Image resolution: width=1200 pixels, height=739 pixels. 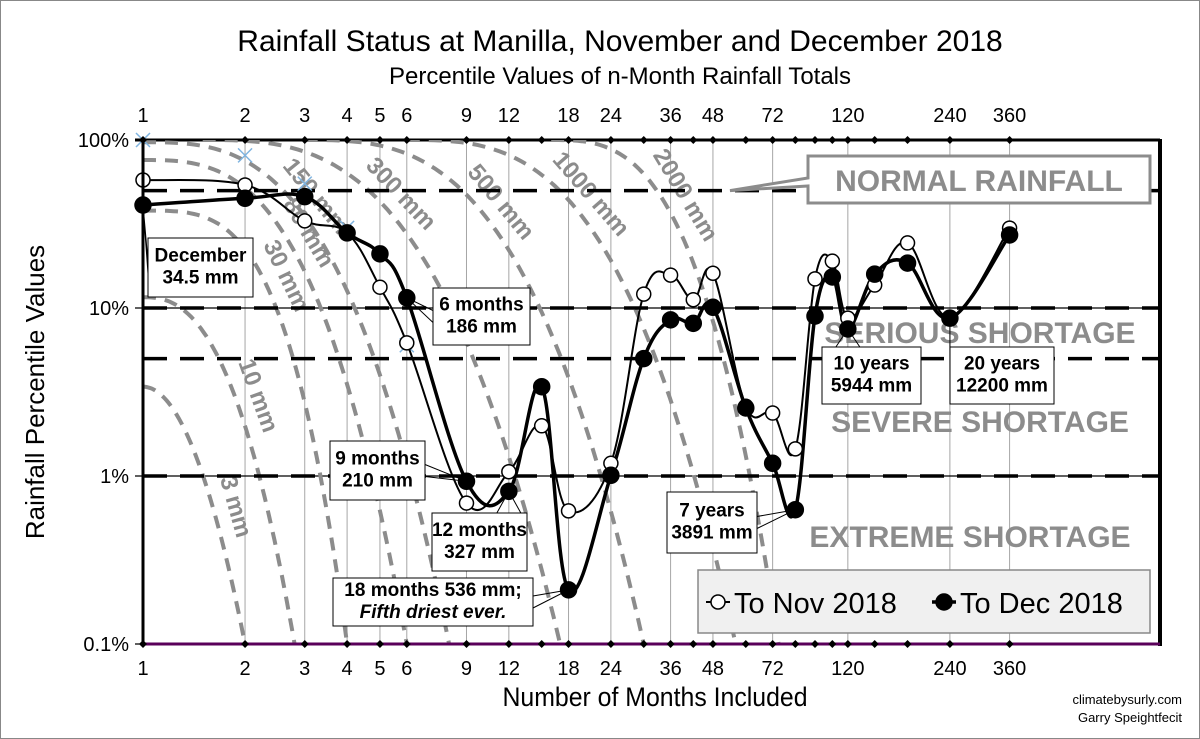 What do you see at coordinates (611, 669) in the screenshot?
I see `x-tick-label-bottom: 24` at bounding box center [611, 669].